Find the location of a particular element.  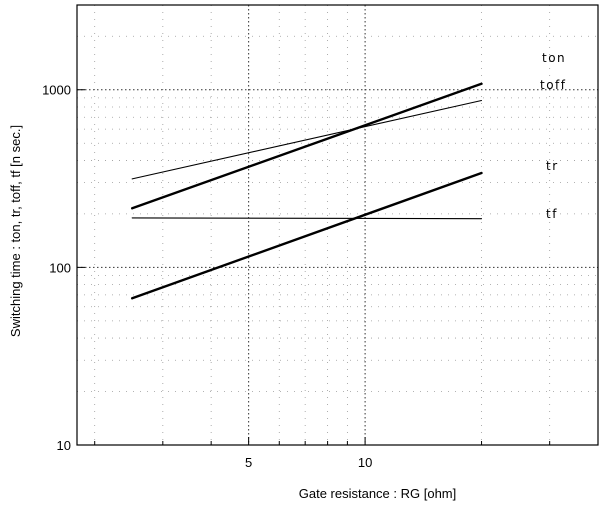

series-label-toff: toff is located at coordinates (553, 85).